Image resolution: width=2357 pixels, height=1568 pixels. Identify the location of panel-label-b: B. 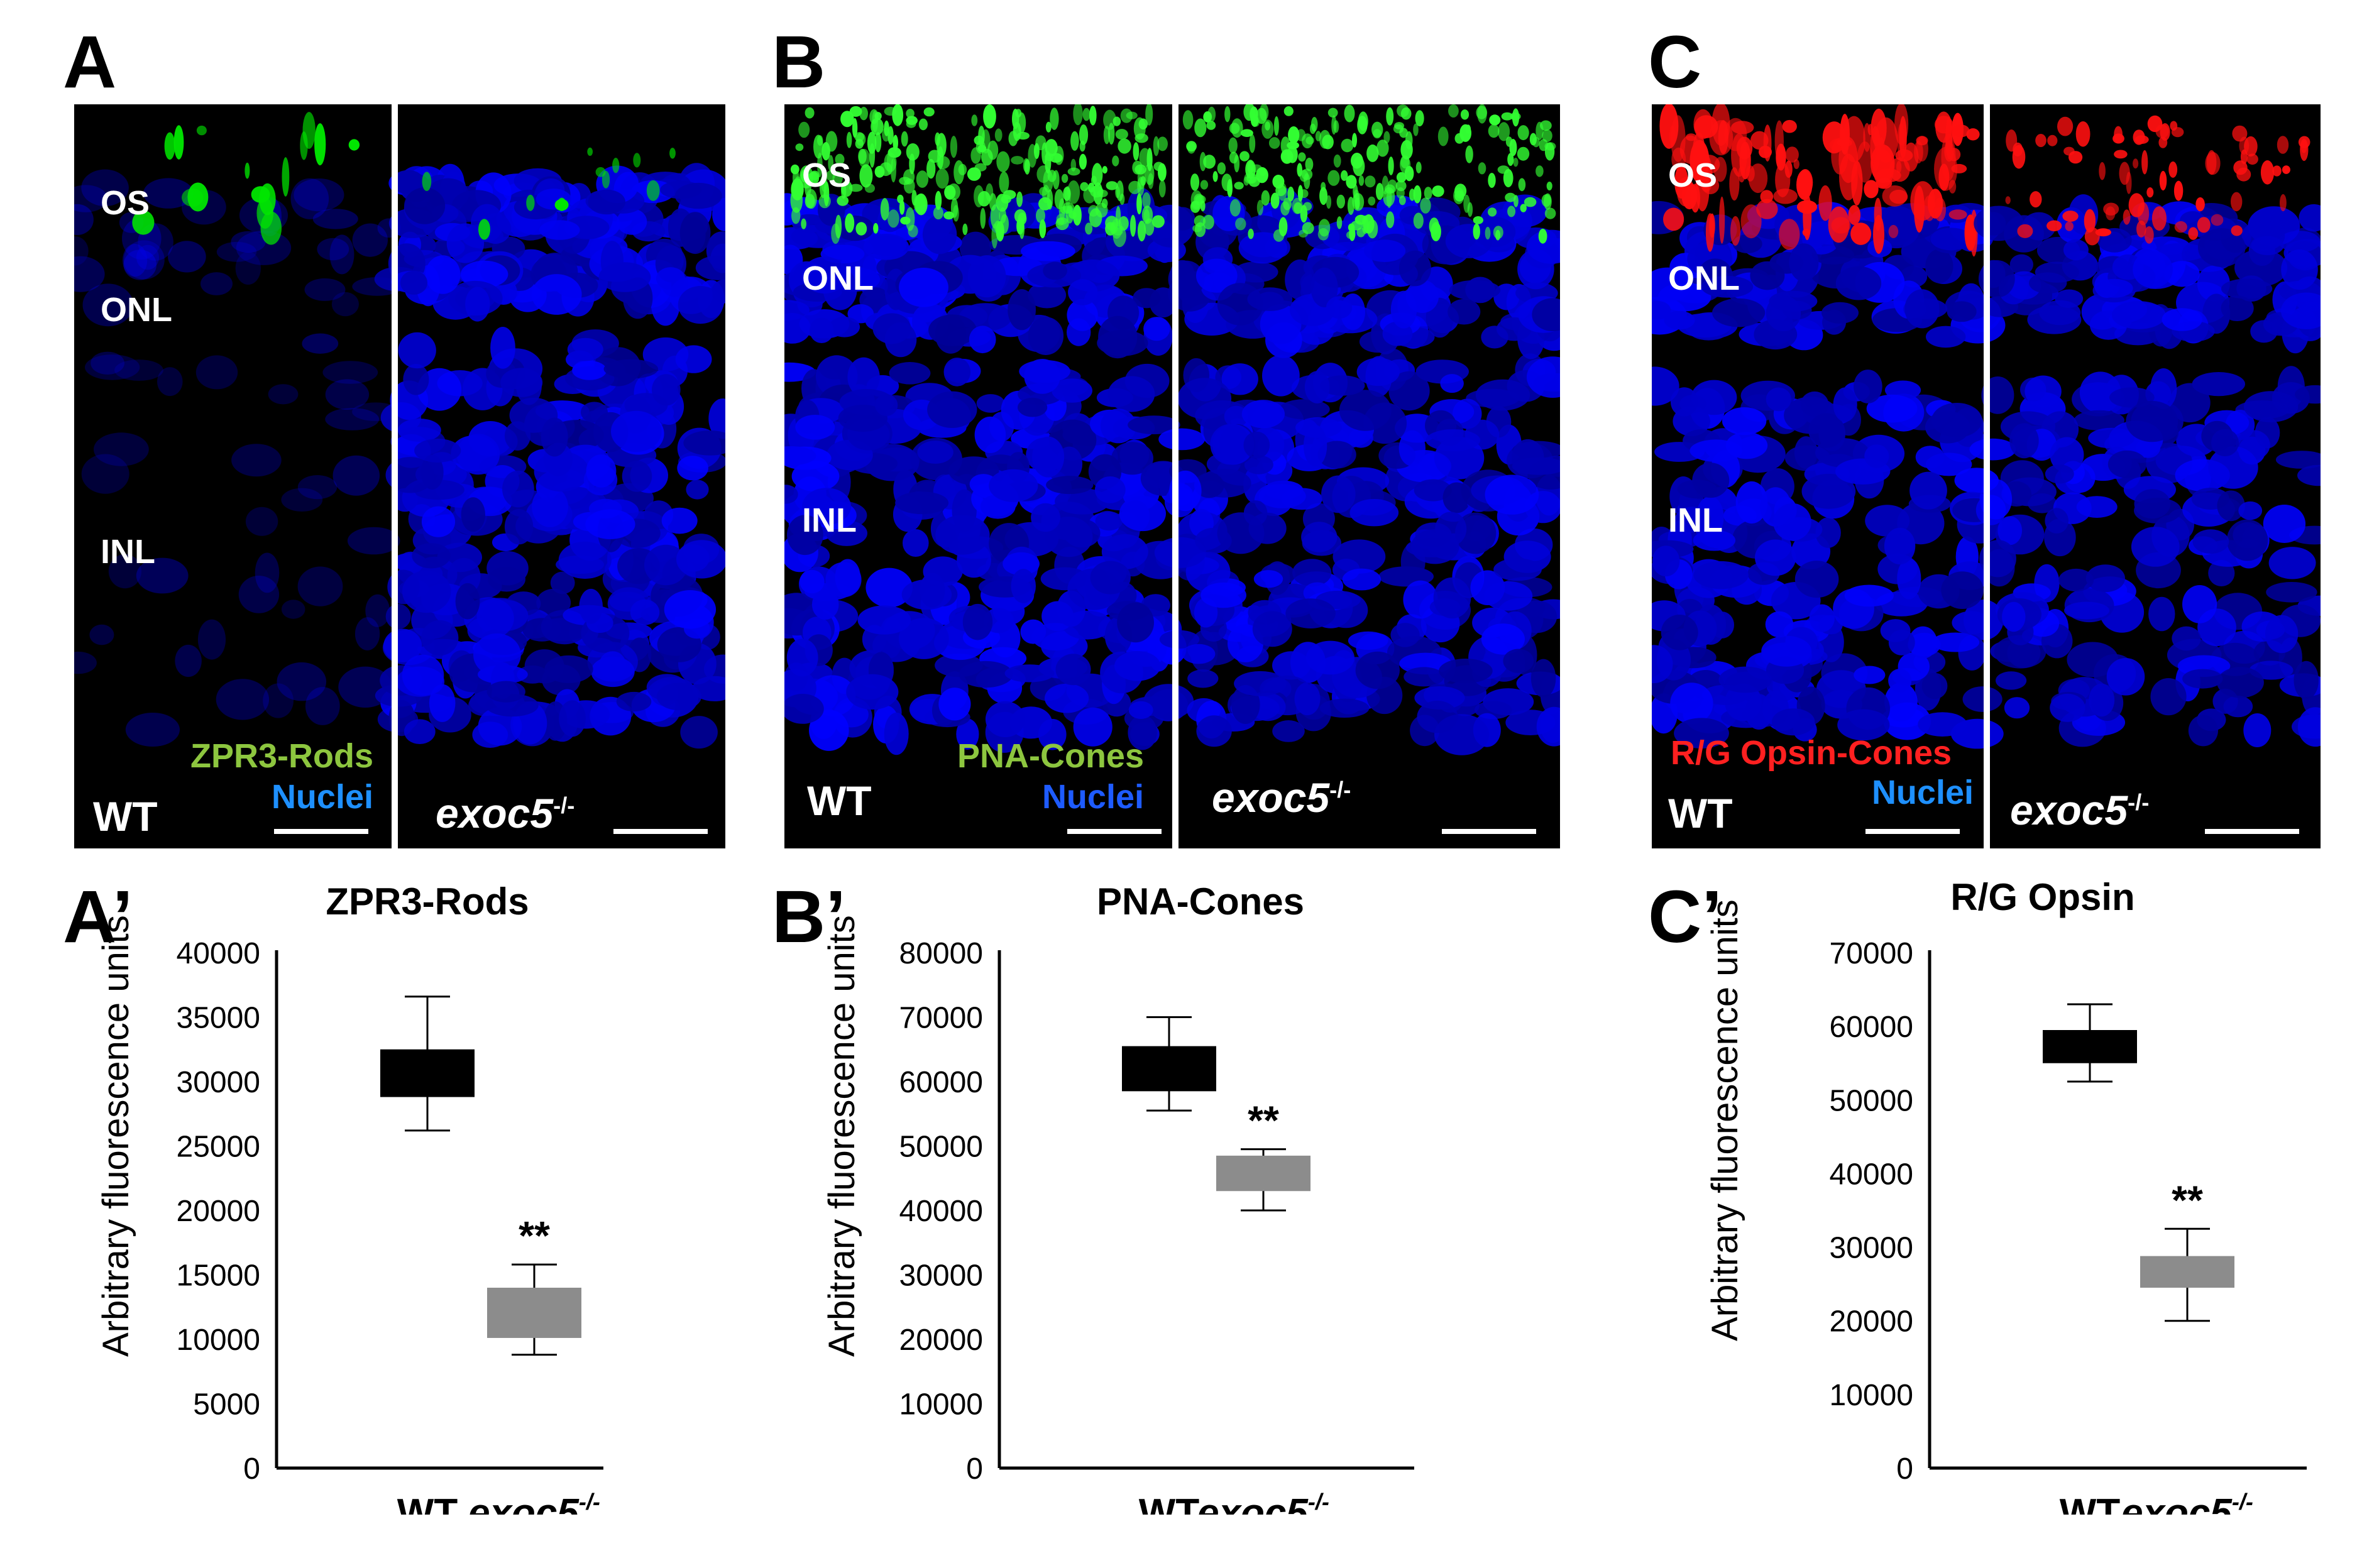
(799, 62).